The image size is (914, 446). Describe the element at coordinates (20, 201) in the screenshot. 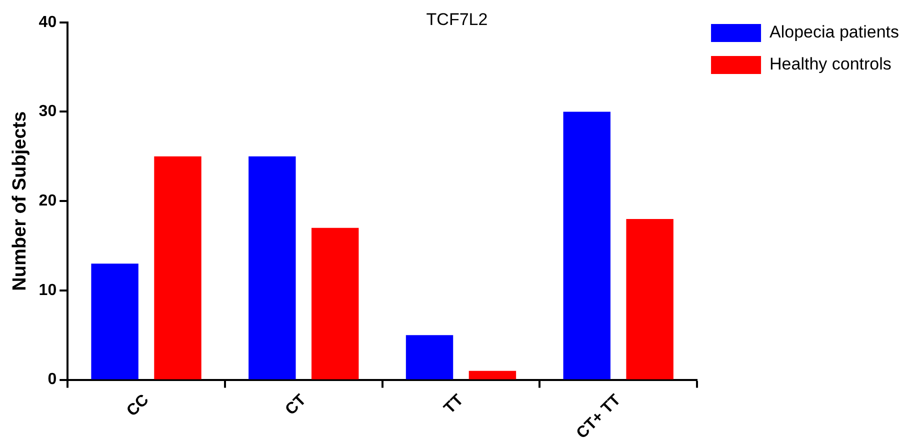

I see `y-axis-title: Number of Subjects` at that location.